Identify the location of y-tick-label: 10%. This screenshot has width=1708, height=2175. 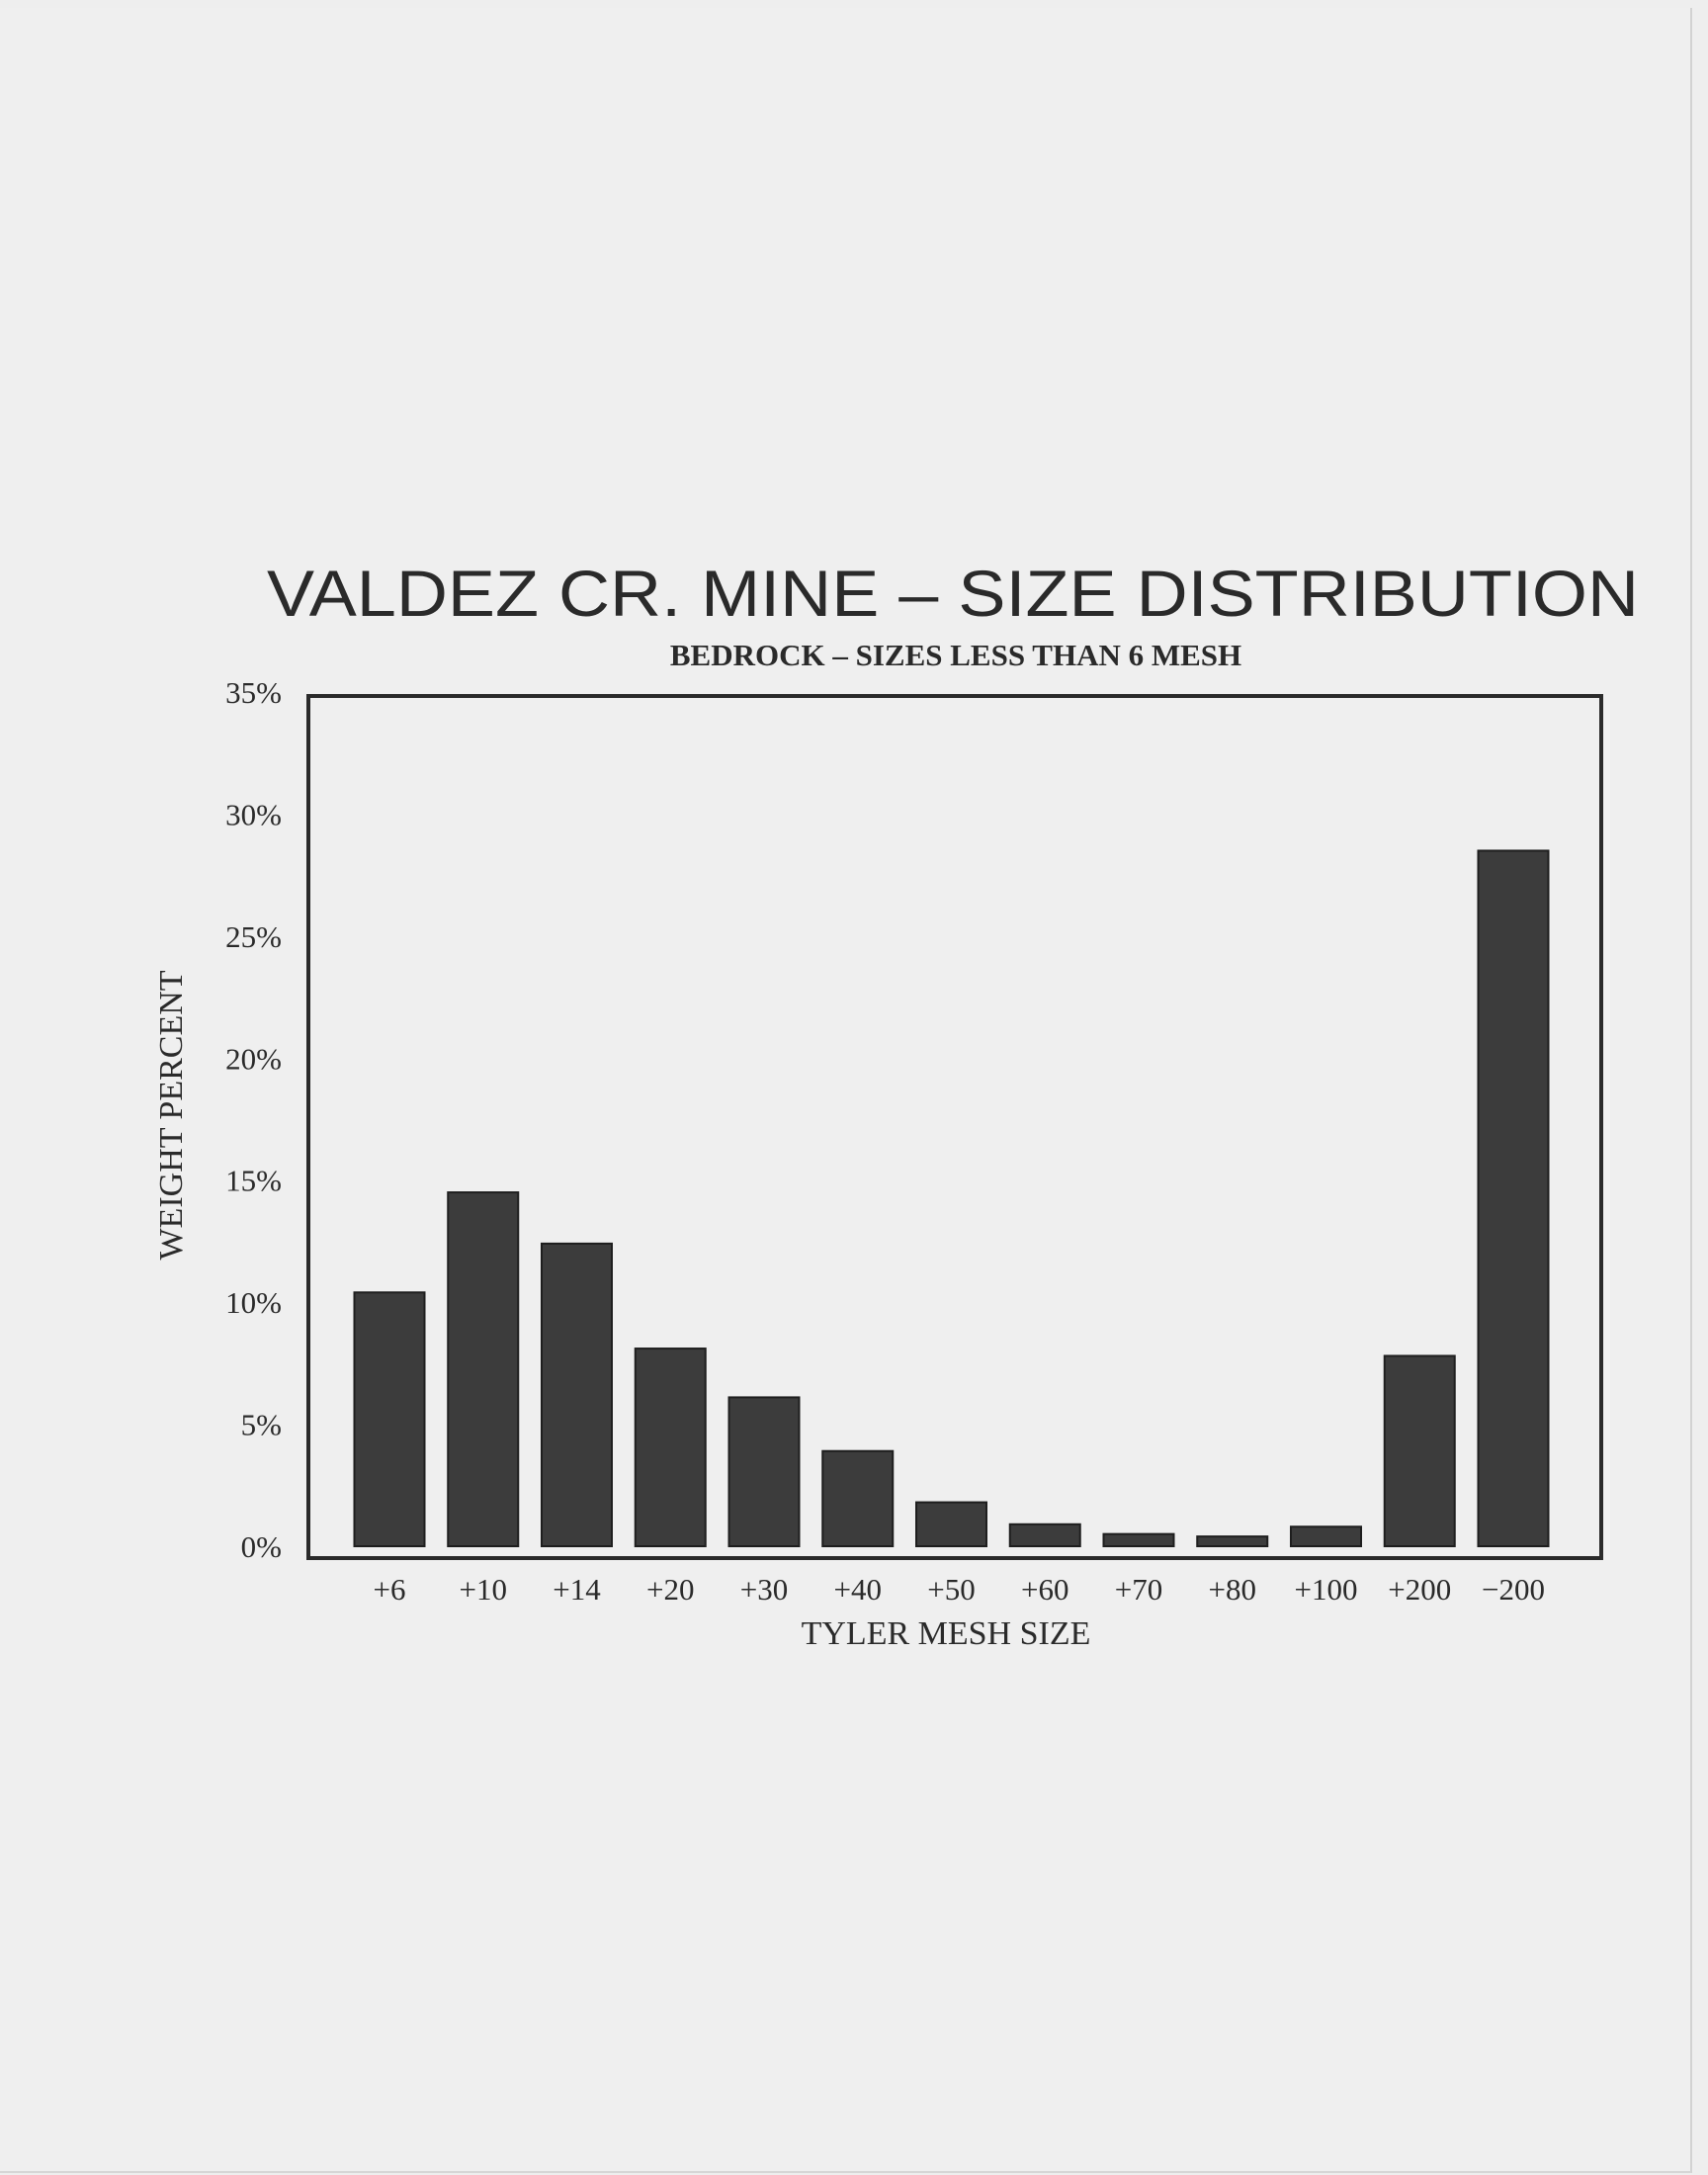
(254, 1303).